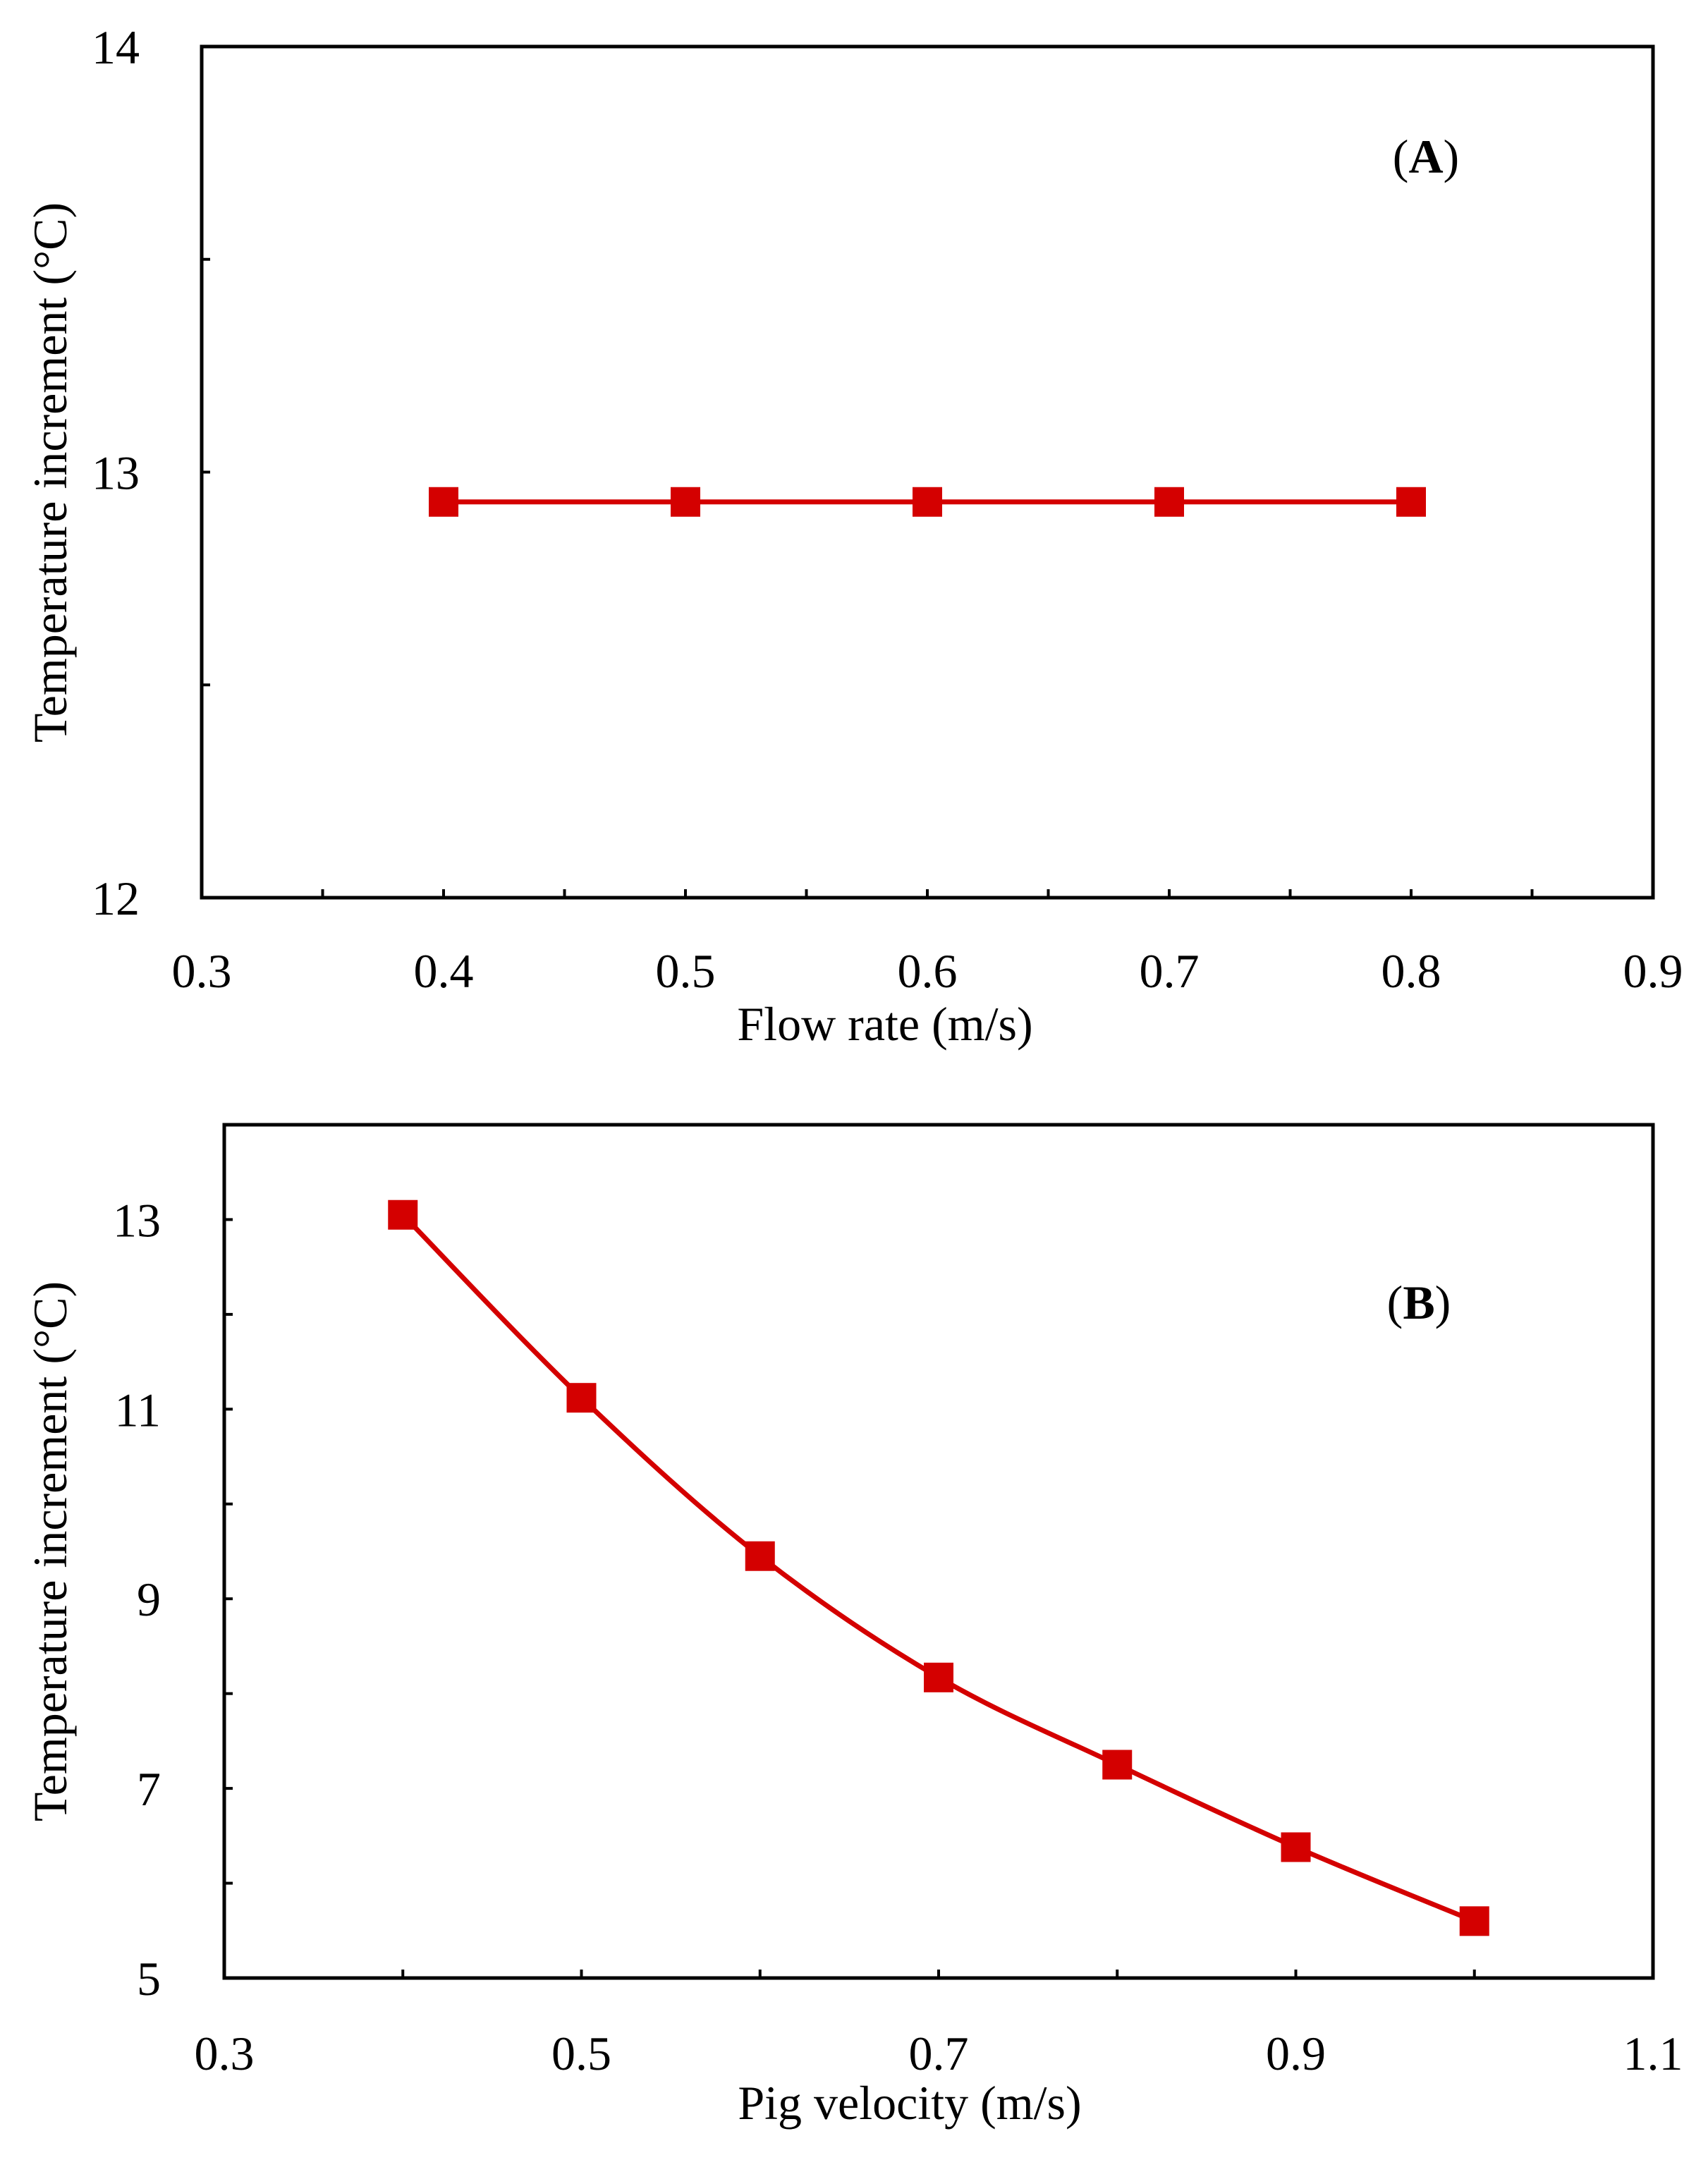  Describe the element at coordinates (149, 1979) in the screenshot. I see `y-tick-label: 5` at that location.